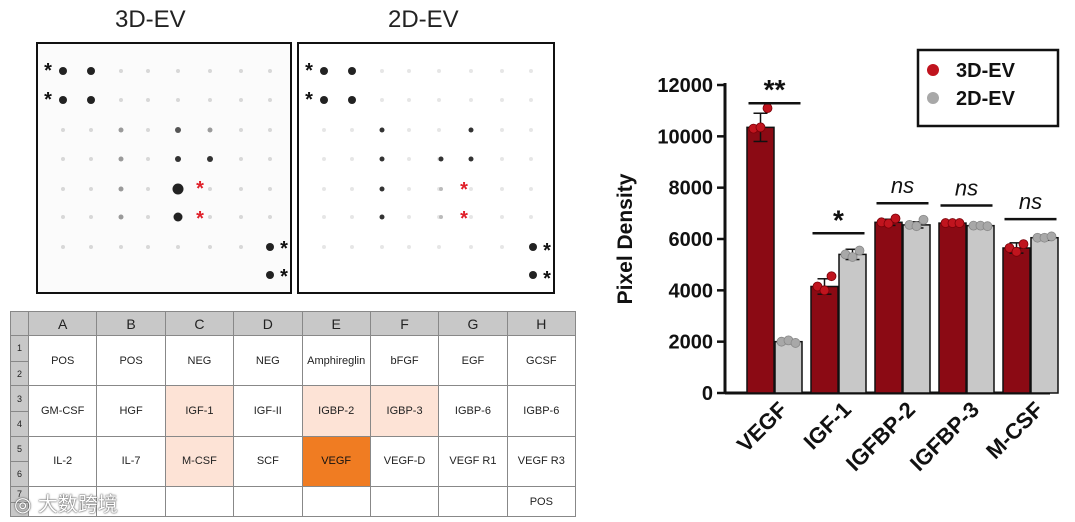 The image size is (1075, 522). I want to click on x-tick-label: IGFBP-2, so click(880, 436).